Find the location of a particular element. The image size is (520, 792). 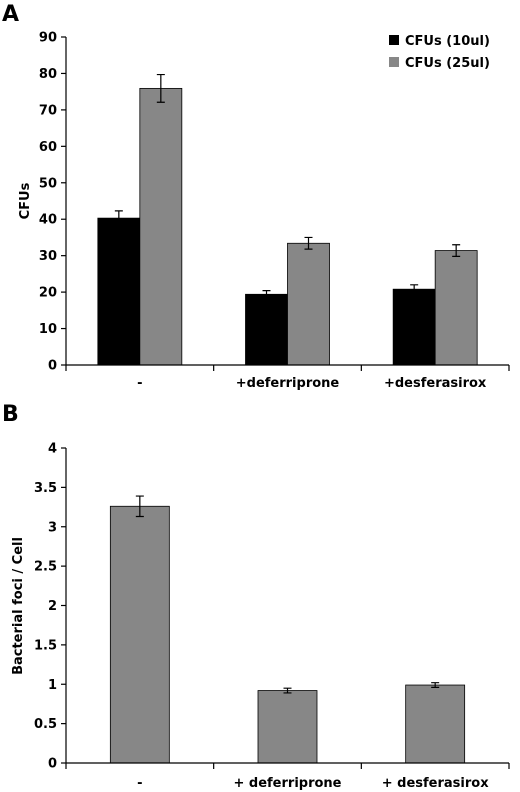

panel-b-y-tick-label-8: 4 is located at coordinates (52, 449).